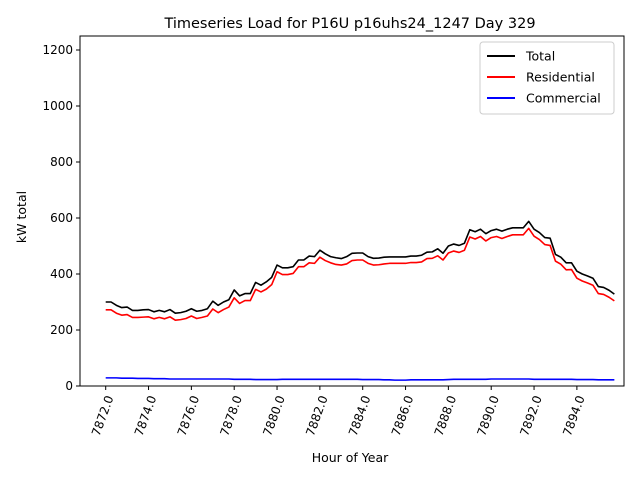 The width and height of the screenshot is (640, 480). Describe the element at coordinates (69, 386) in the screenshot. I see `y-tick-label: 0` at that location.